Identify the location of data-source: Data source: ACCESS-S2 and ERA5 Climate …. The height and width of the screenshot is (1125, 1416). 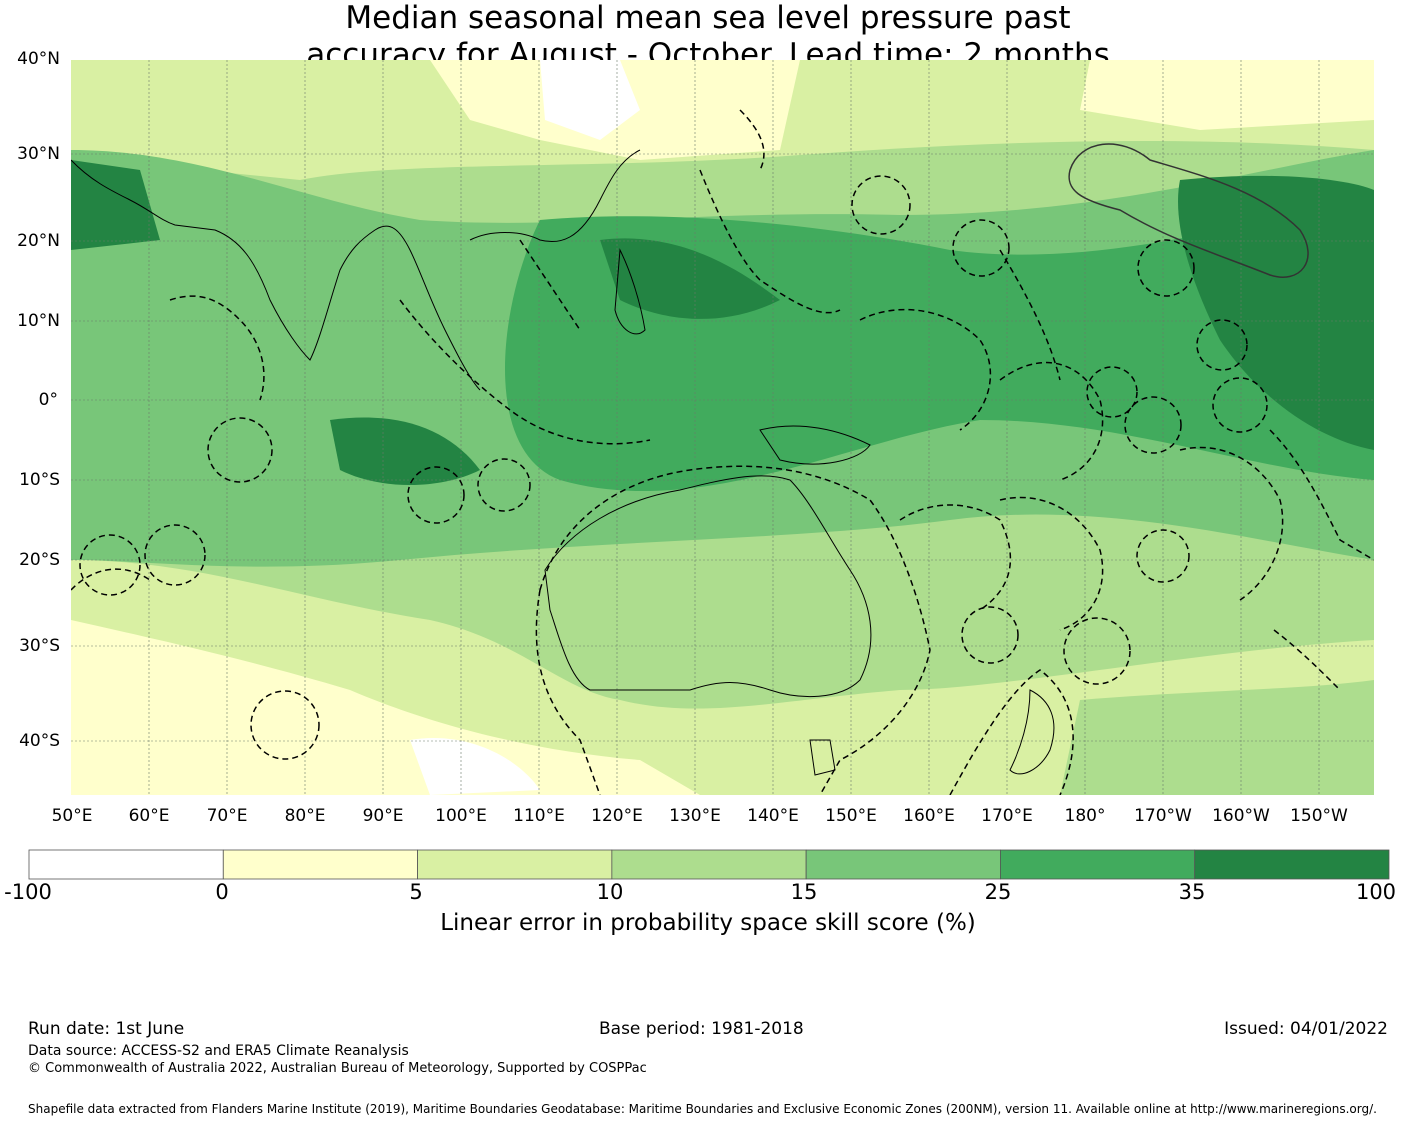
(218, 1051).